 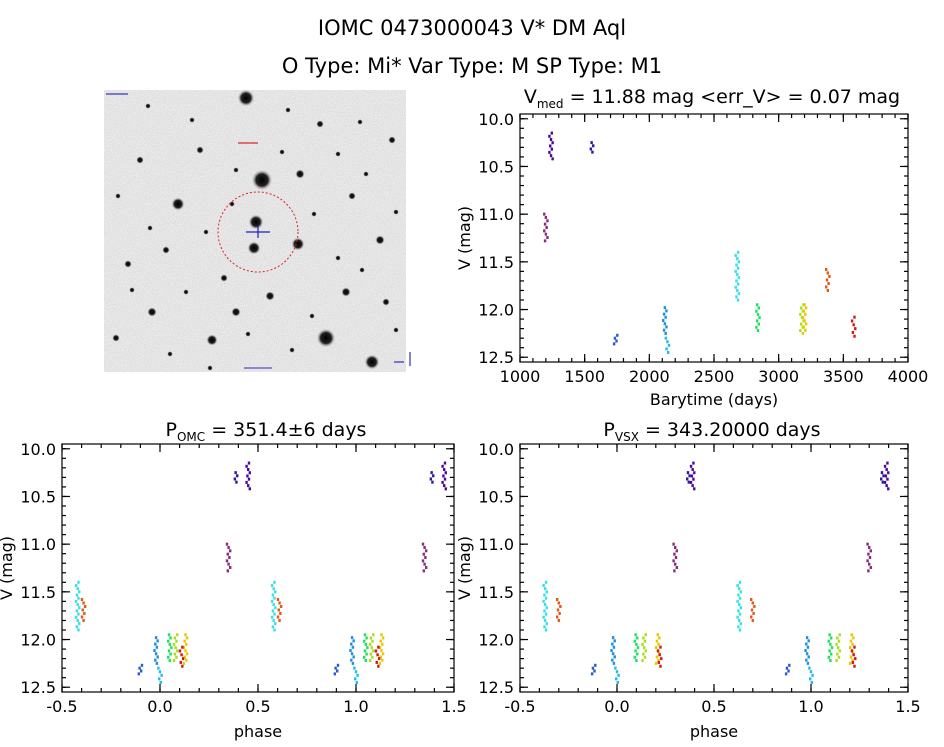 What do you see at coordinates (520, 376) in the screenshot?
I see `x-tick-label: 1000` at bounding box center [520, 376].